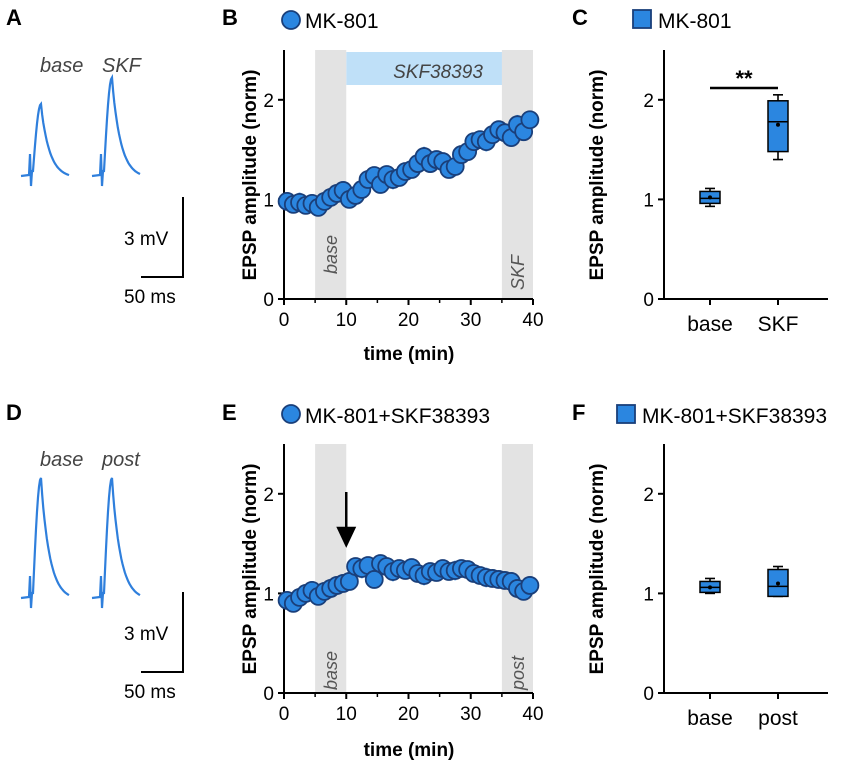 This screenshot has height=772, width=850. I want to click on panel-letter-e: E, so click(229, 412).